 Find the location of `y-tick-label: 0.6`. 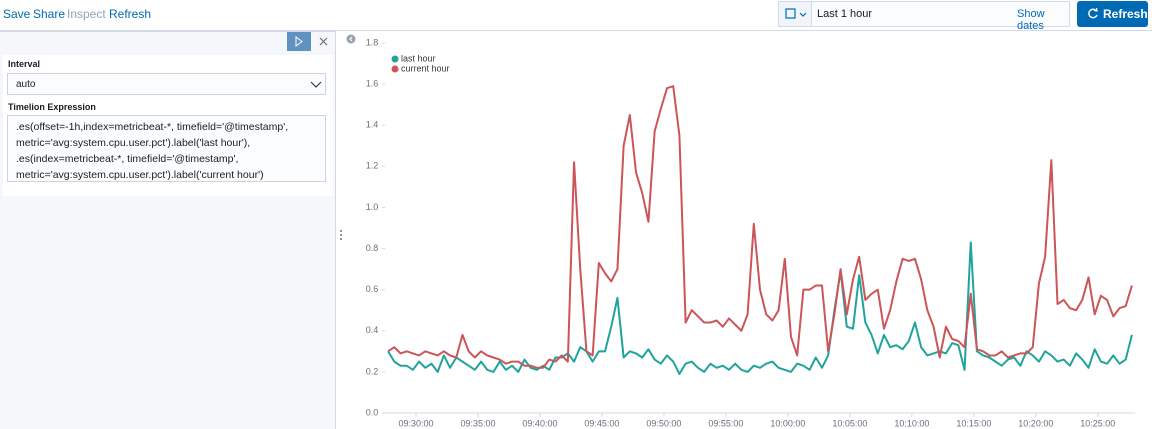

y-tick-label: 0.6 is located at coordinates (372, 289).